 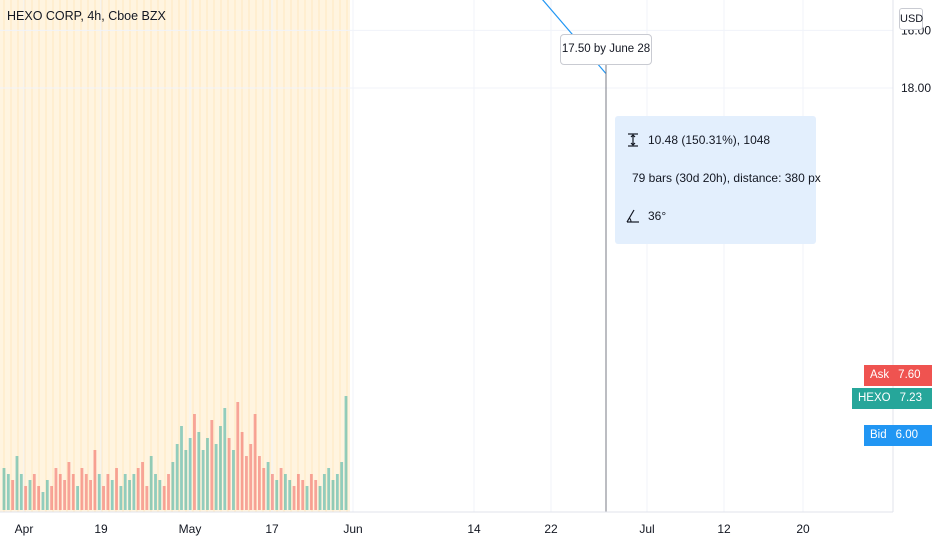 What do you see at coordinates (909, 375) in the screenshot?
I see `ask-value: 7.60` at bounding box center [909, 375].